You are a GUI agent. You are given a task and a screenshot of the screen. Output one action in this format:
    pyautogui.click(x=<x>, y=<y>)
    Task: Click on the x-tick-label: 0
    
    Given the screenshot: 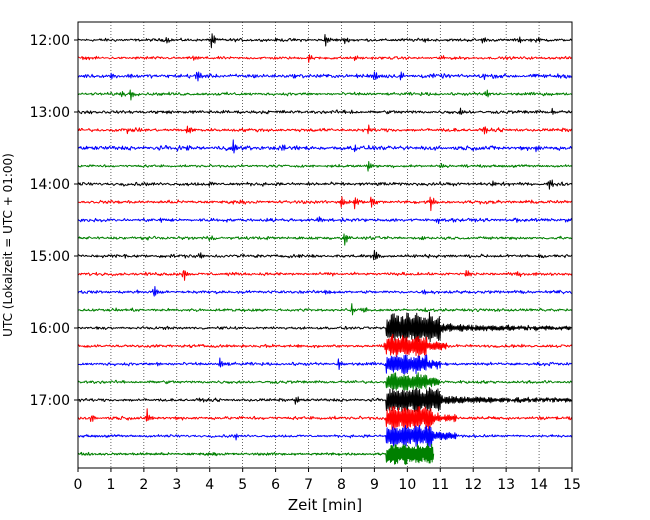 What is the action you would take?
    pyautogui.click(x=78, y=485)
    